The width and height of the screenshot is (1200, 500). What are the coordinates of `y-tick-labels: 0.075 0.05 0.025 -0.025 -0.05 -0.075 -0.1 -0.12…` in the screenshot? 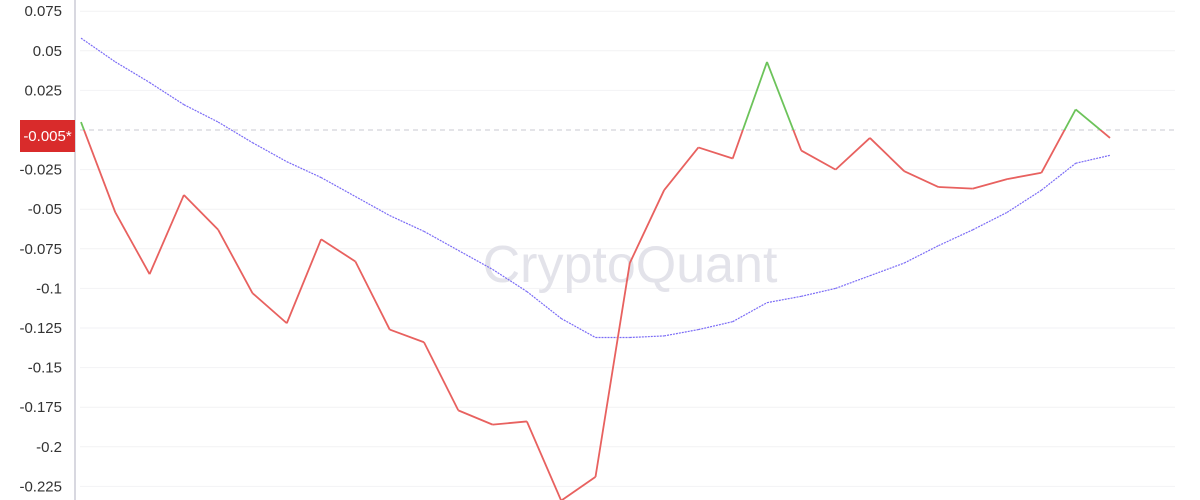 It's located at (40, 249).